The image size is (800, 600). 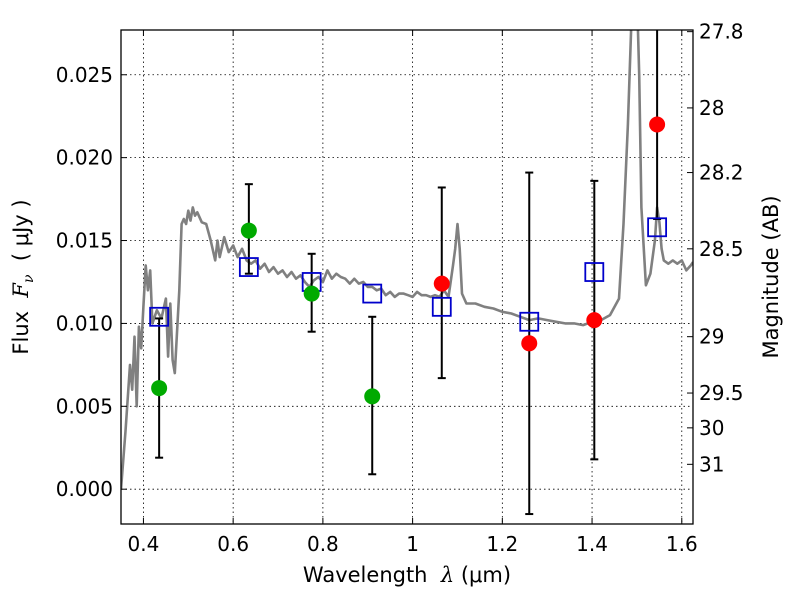 I want to click on x-tick-label: 0.6, so click(x=233, y=544).